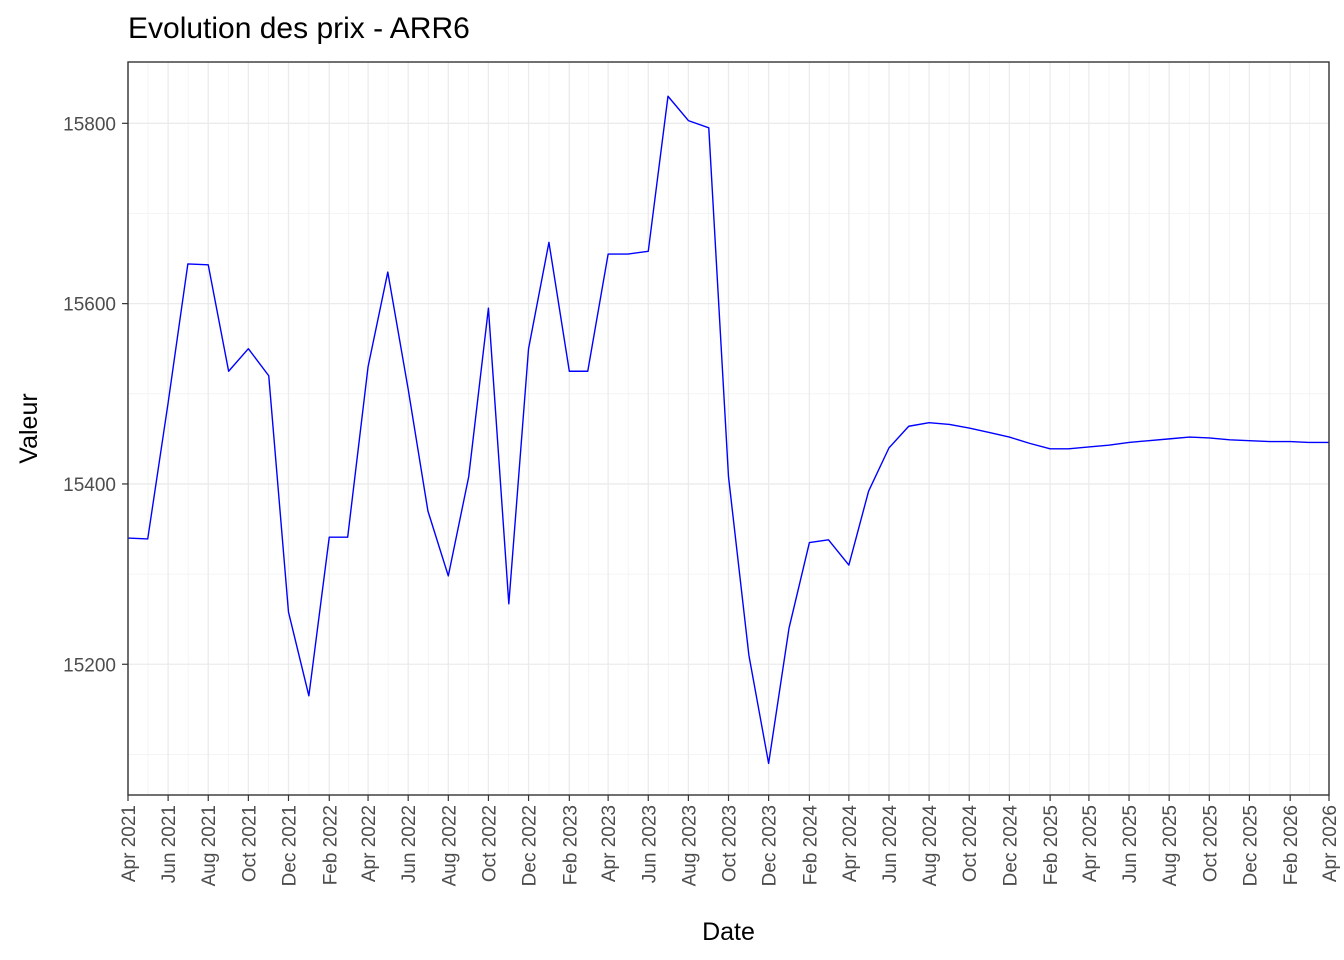 Image resolution: width=1344 pixels, height=960 pixels. Describe the element at coordinates (489, 843) in the screenshot. I see `x-tick-label: Oct 2022` at that location.